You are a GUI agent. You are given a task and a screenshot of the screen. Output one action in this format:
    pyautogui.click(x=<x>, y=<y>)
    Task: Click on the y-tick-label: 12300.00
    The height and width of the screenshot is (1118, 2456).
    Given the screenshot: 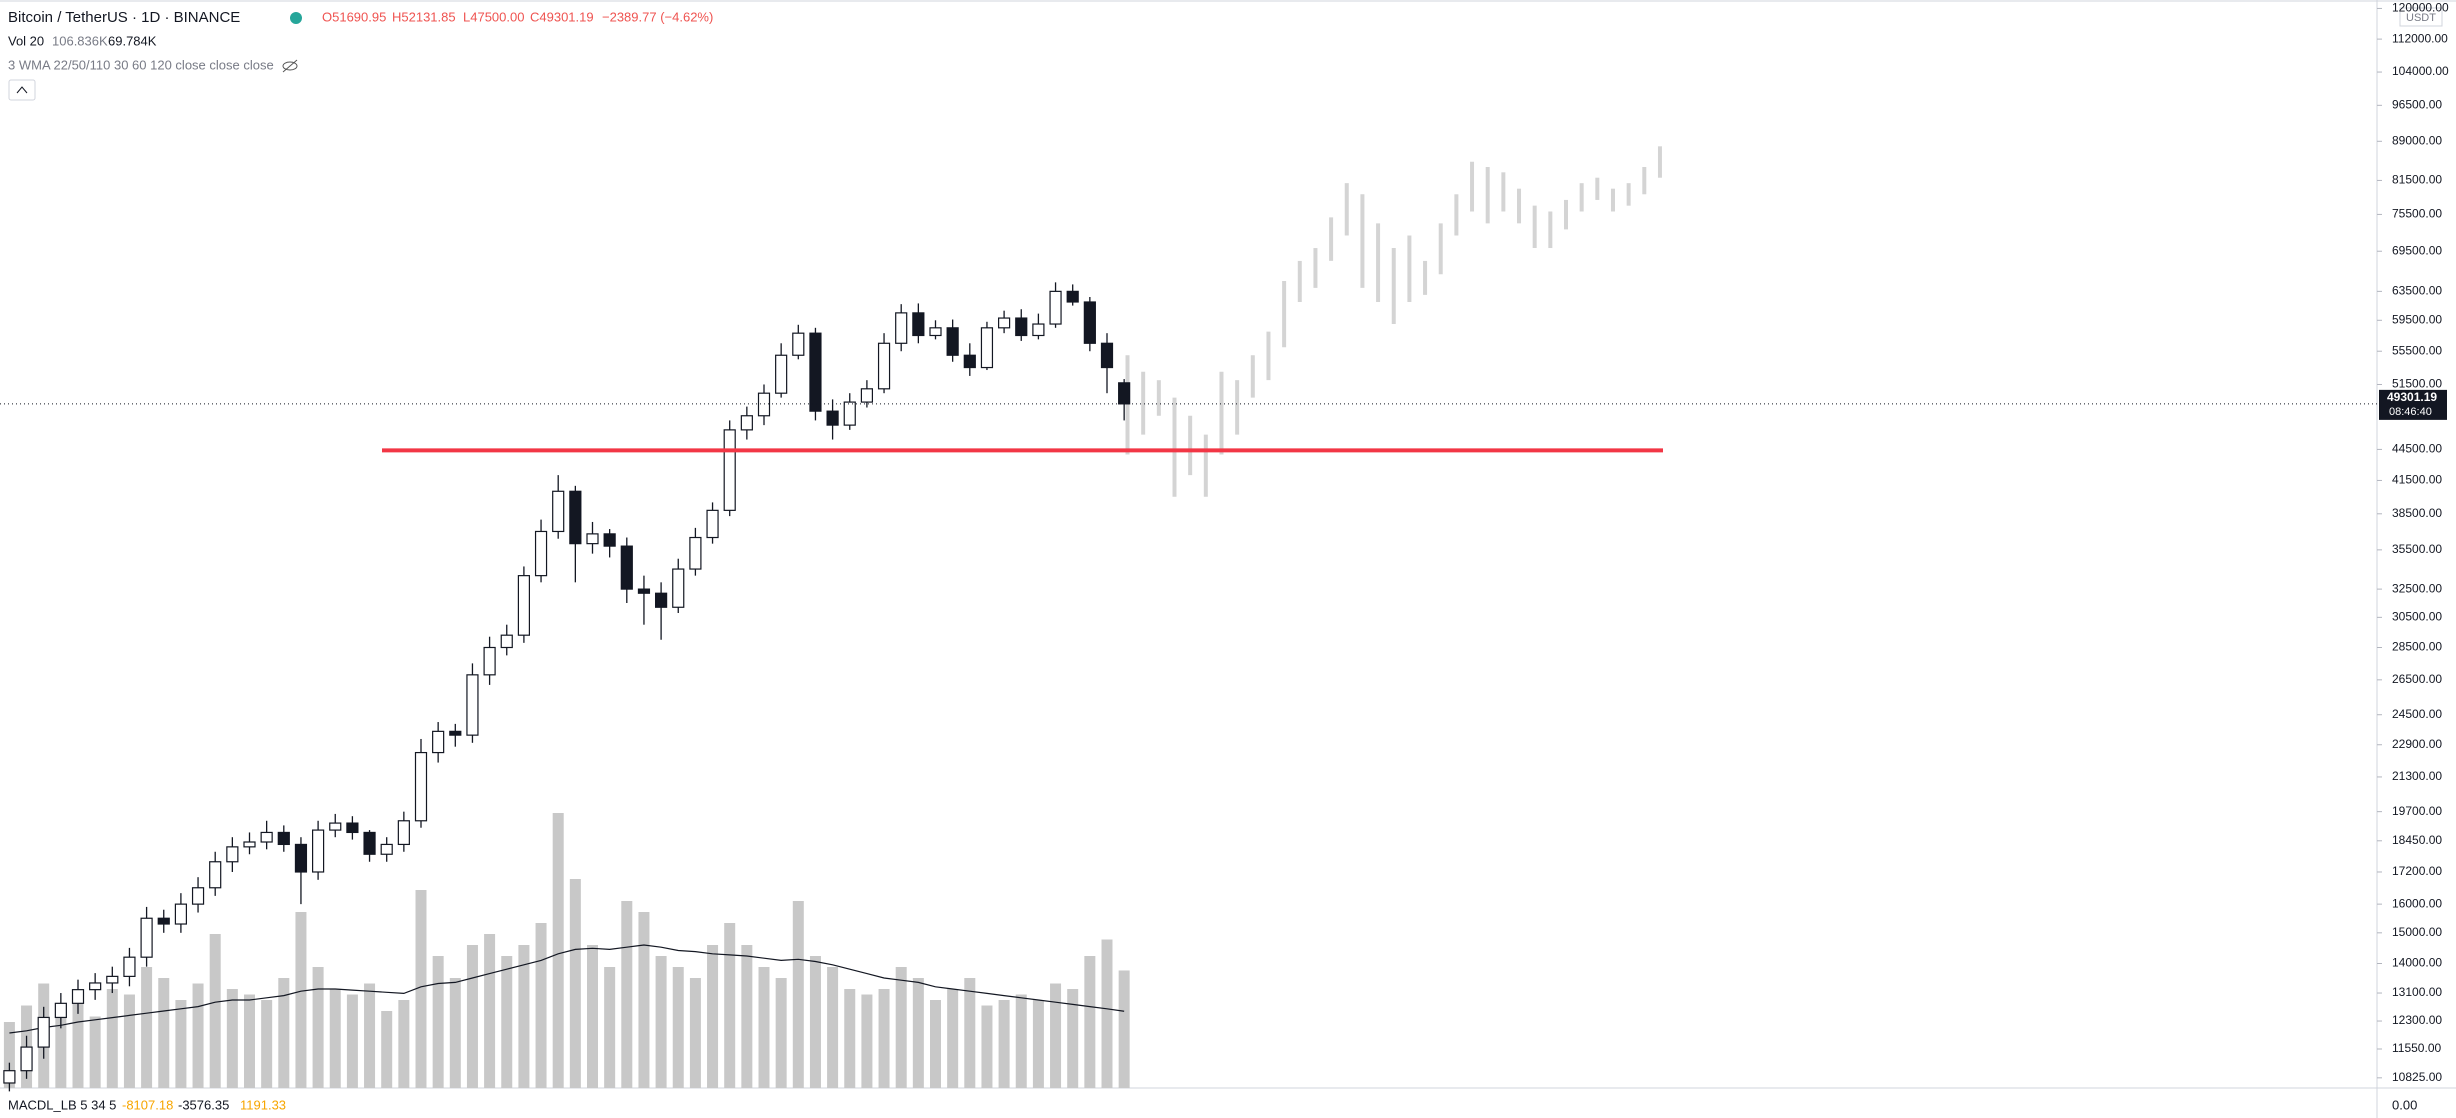 What is the action you would take?
    pyautogui.click(x=2417, y=1020)
    